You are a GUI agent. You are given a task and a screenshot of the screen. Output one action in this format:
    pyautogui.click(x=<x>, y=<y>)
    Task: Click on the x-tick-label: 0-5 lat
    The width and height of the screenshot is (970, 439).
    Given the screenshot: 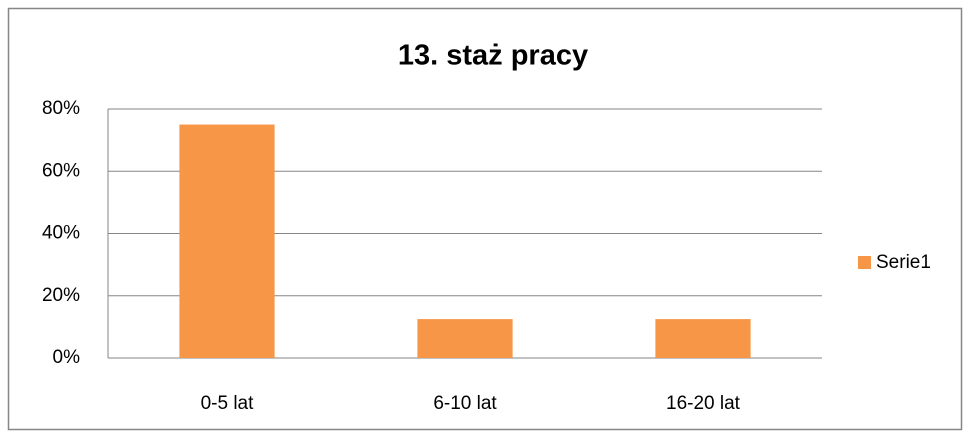 What is the action you would take?
    pyautogui.click(x=228, y=403)
    